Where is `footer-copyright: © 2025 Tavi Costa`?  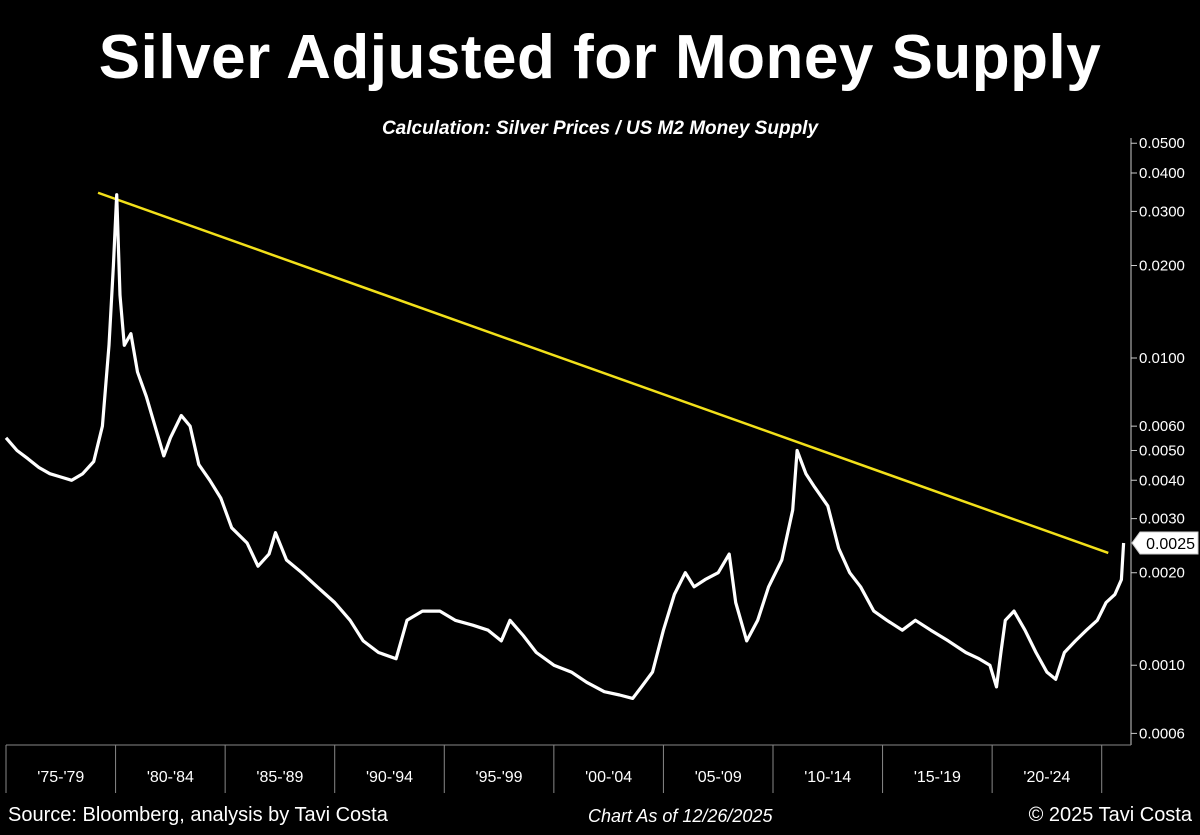 footer-copyright: © 2025 Tavi Costa is located at coordinates (1110, 815).